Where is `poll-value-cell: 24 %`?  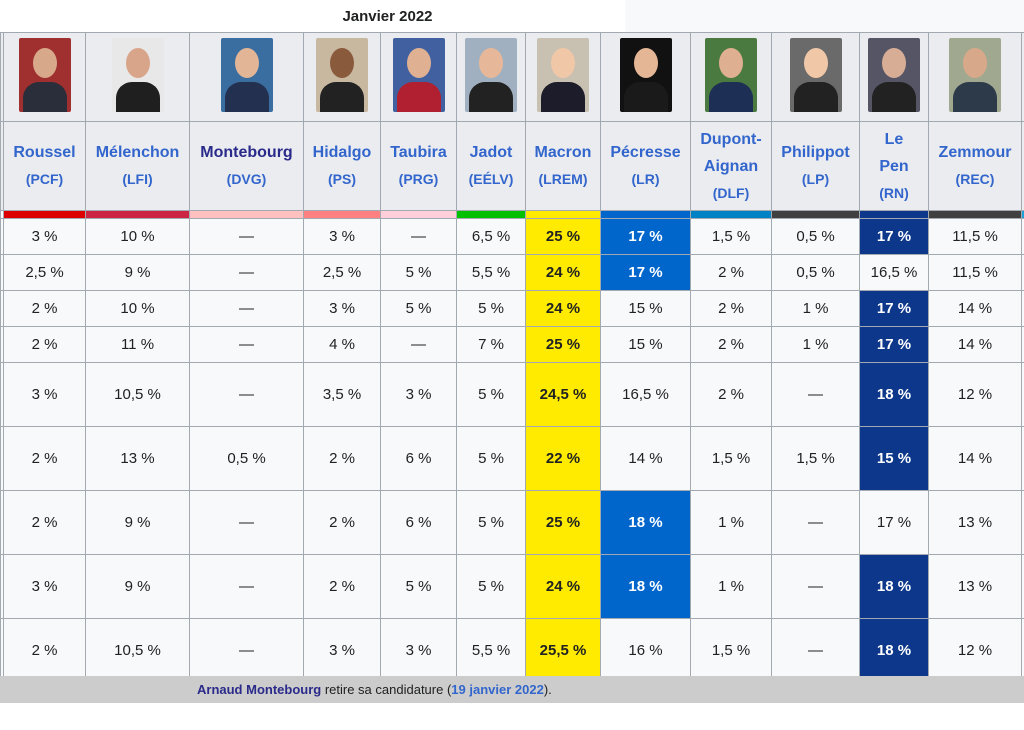
poll-value-cell: 24 % is located at coordinates (563, 308).